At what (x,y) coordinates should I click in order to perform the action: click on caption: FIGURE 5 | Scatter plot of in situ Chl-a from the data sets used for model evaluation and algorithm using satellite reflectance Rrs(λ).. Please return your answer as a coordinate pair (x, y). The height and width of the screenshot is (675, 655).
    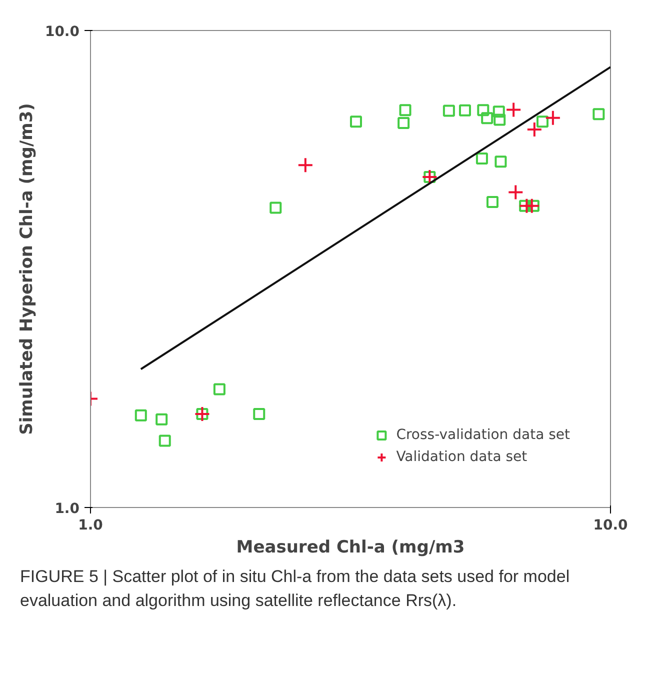
    Looking at the image, I should click on (295, 589).